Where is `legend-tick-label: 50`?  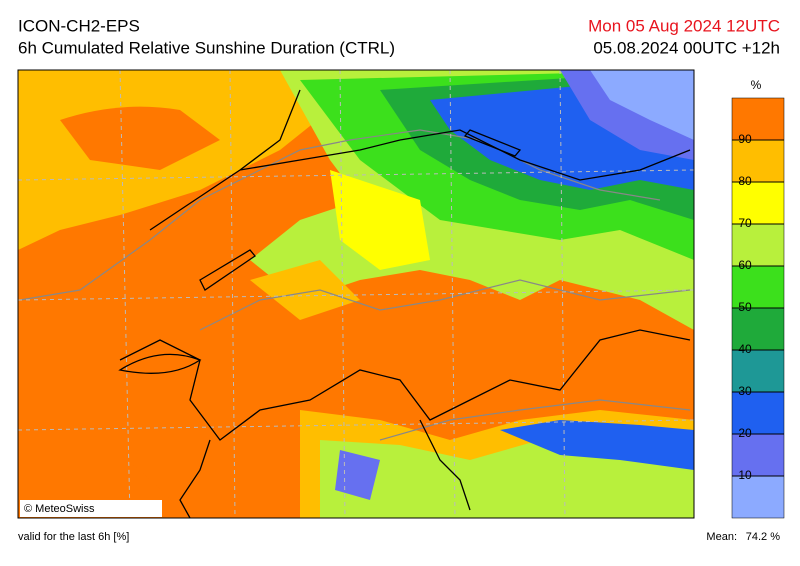 legend-tick-label: 50 is located at coordinates (745, 307).